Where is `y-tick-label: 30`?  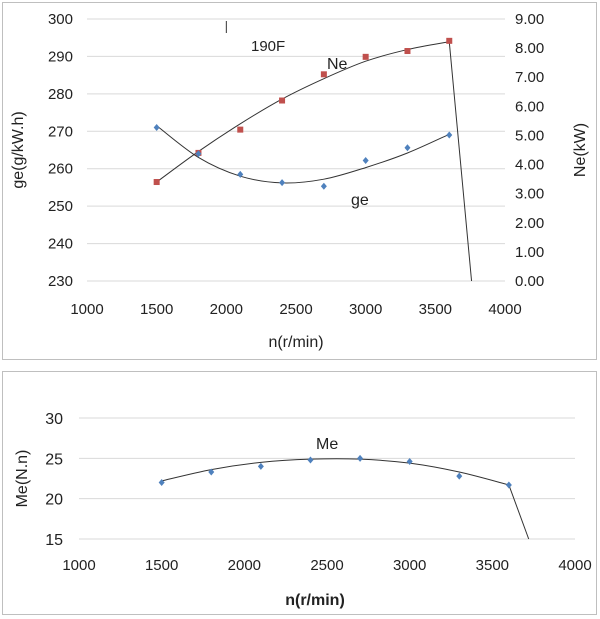 y-tick-label: 30 is located at coordinates (54, 419).